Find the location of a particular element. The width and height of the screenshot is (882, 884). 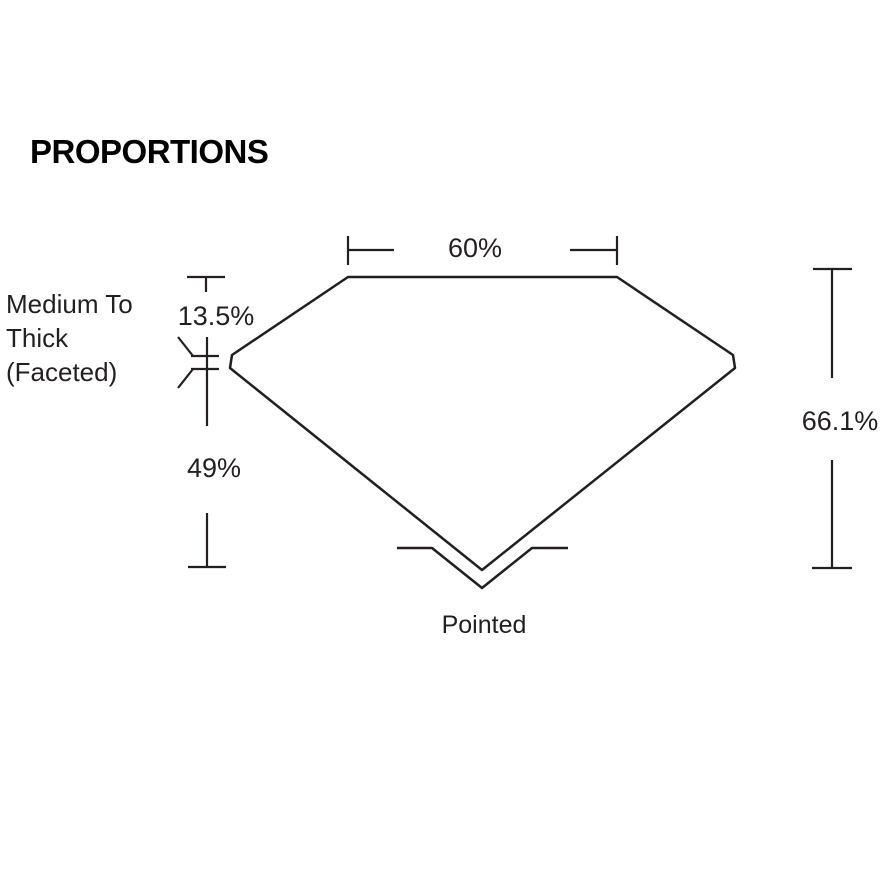

girdle-thickness-label: Medium To Thick (Faceted) is located at coordinates (69, 338).